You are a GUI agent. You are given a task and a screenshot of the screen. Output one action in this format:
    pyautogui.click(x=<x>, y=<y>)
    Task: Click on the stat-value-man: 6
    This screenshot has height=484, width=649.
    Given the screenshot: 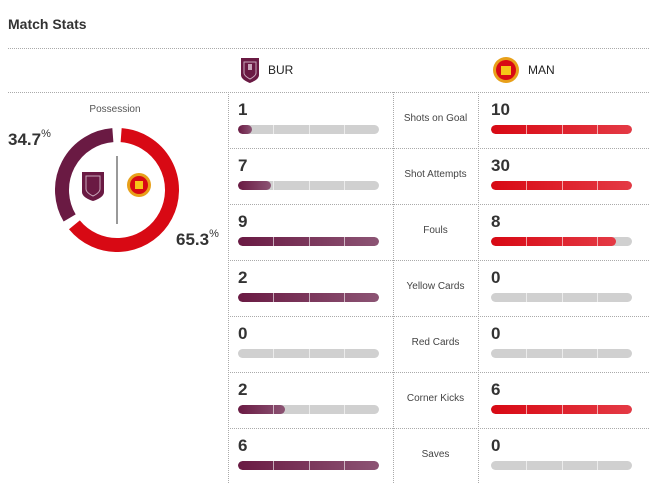 What is the action you would take?
    pyautogui.click(x=496, y=389)
    